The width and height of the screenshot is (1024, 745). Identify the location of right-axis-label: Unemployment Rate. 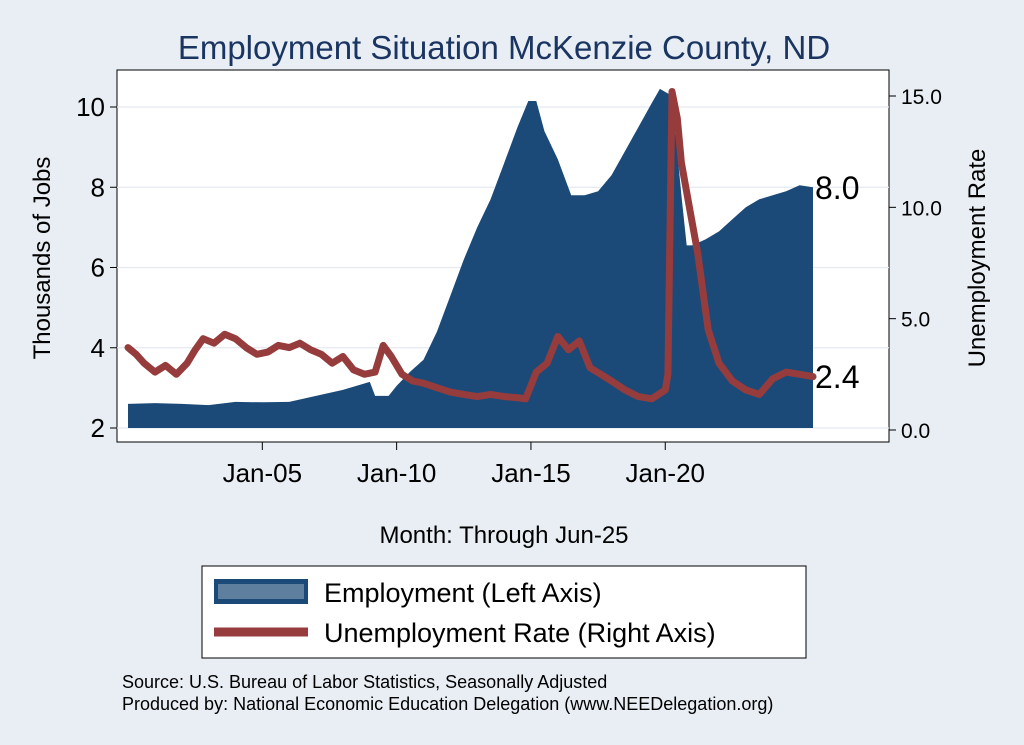
(977, 258).